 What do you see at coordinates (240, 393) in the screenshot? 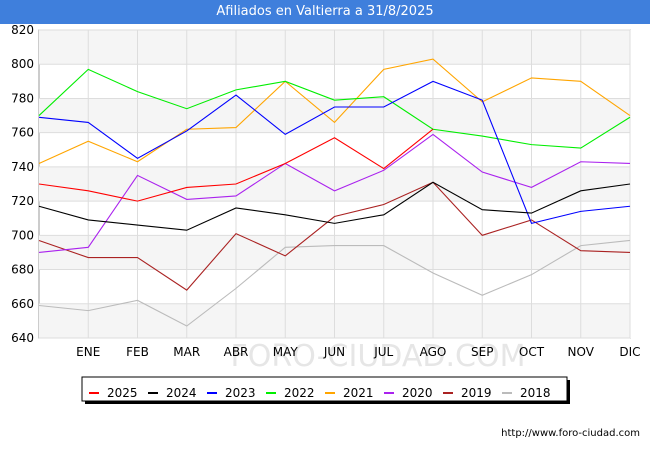
I see `legend-label-2023: 2023` at bounding box center [240, 393].